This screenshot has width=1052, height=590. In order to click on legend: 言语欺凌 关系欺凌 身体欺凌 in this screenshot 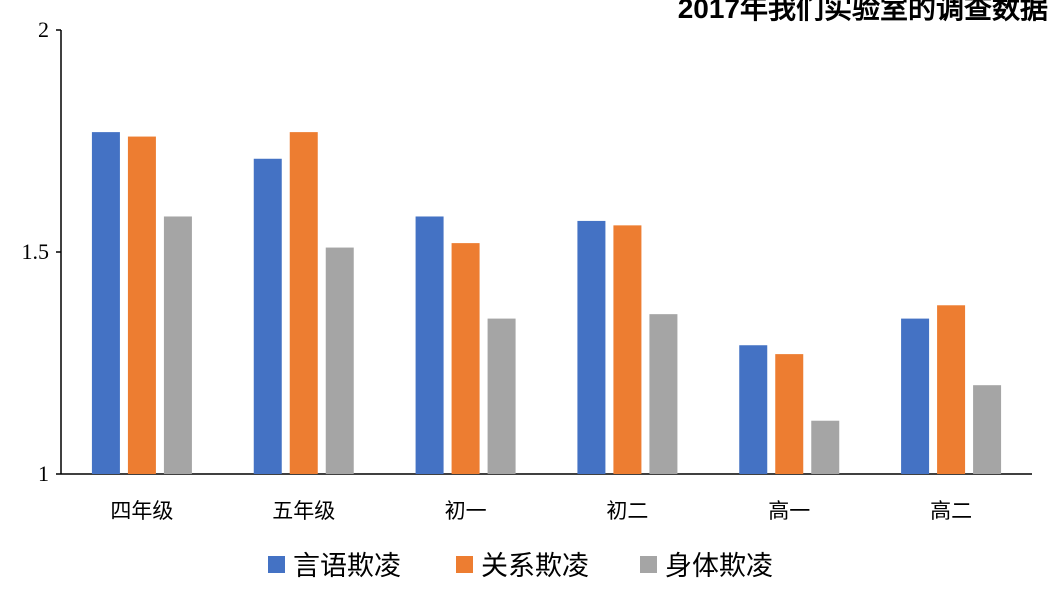, I will do `click(520, 566)`.